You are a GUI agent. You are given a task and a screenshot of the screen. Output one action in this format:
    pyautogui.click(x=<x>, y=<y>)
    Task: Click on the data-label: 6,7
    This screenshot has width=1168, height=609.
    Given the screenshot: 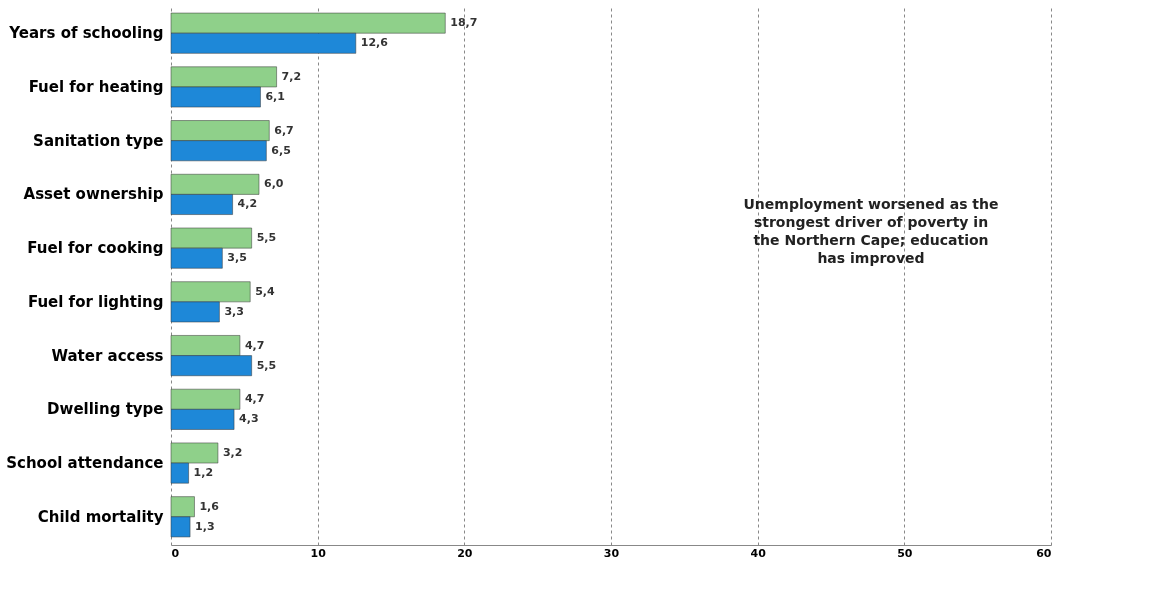 What is the action you would take?
    pyautogui.click(x=284, y=130)
    